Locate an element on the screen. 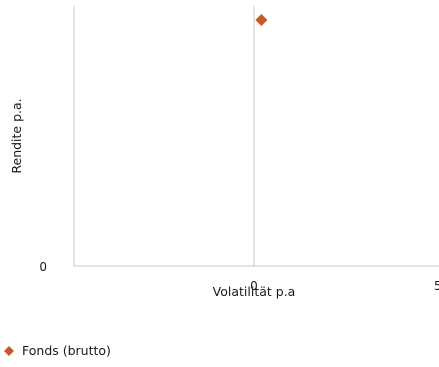 The height and width of the screenshot is (367, 439). data-point is located at coordinates (261, 20).